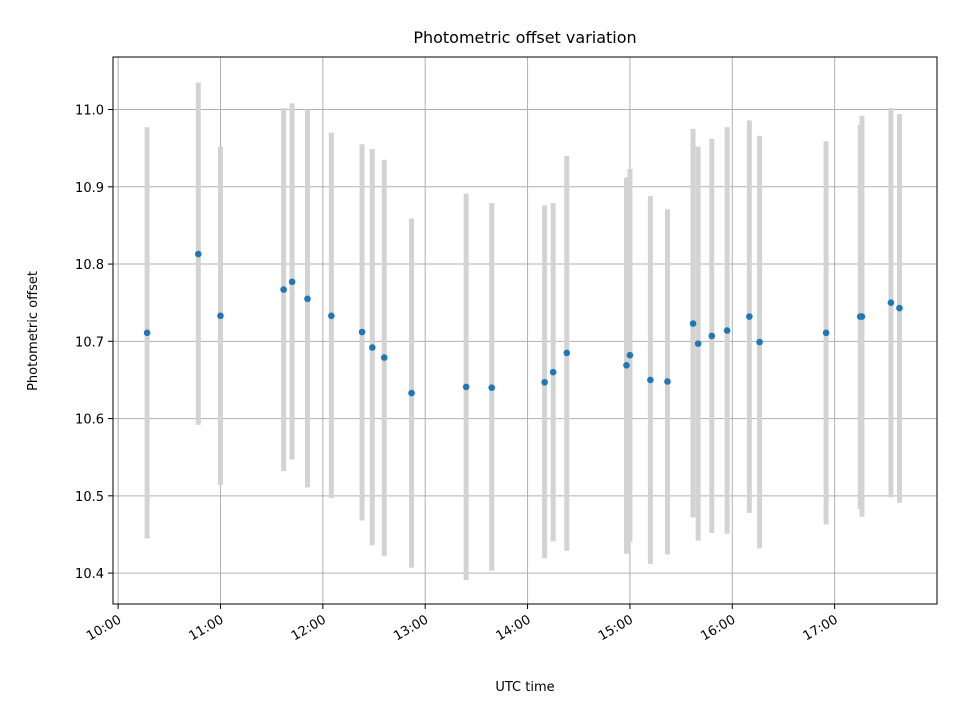  What do you see at coordinates (89, 497) in the screenshot?
I see `y-tick-label: 10.5` at bounding box center [89, 497].